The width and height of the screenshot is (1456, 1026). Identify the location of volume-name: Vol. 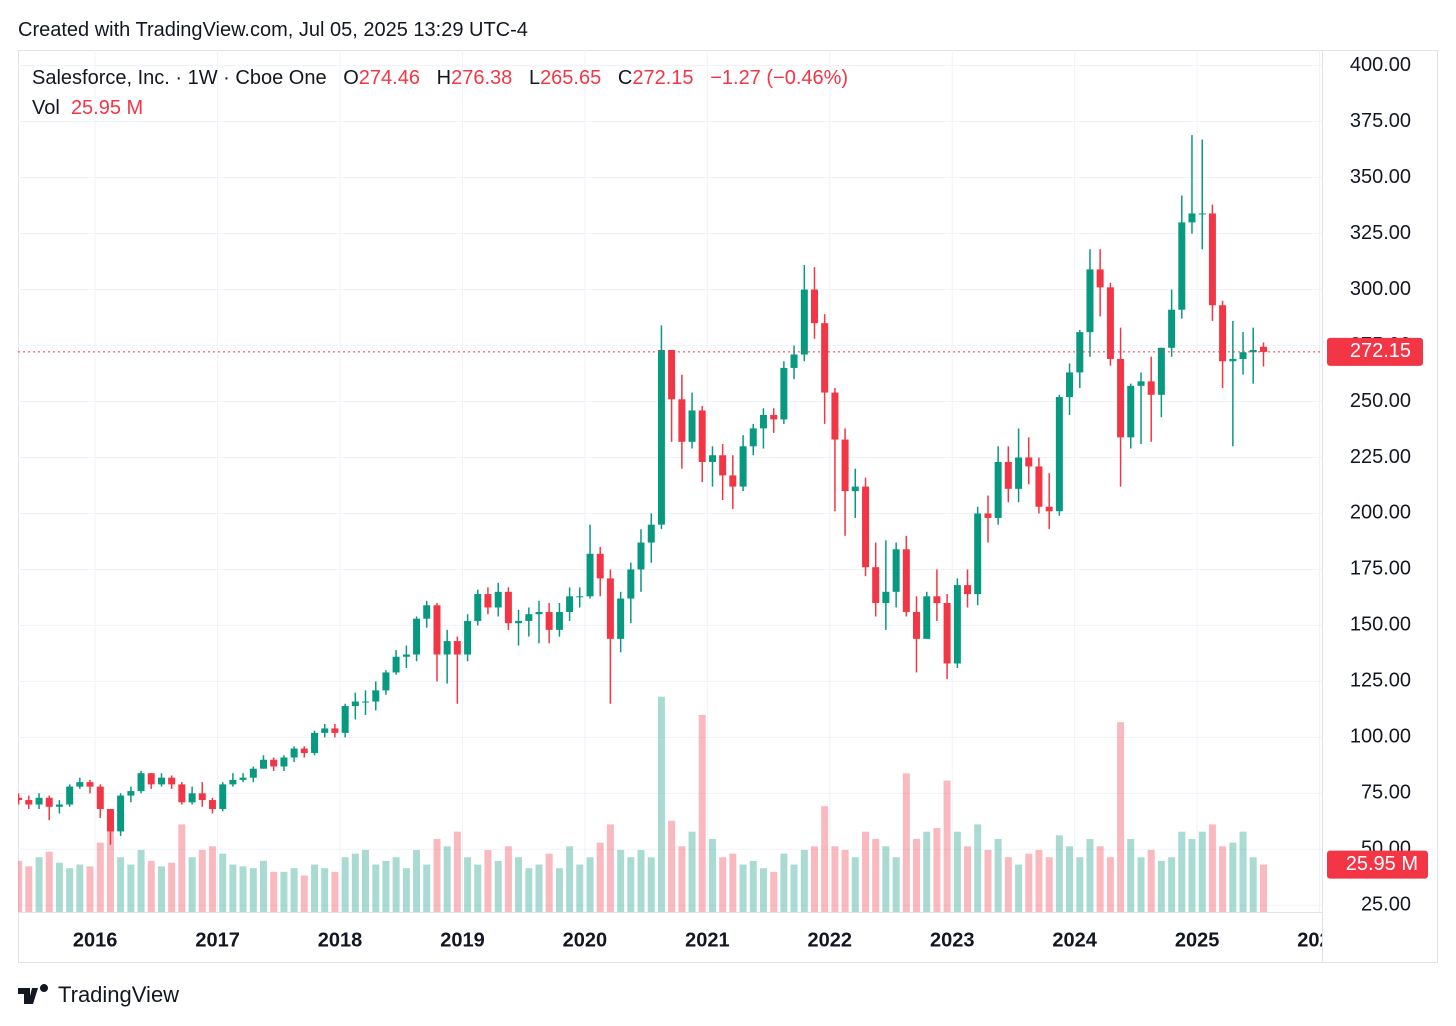
(46, 108).